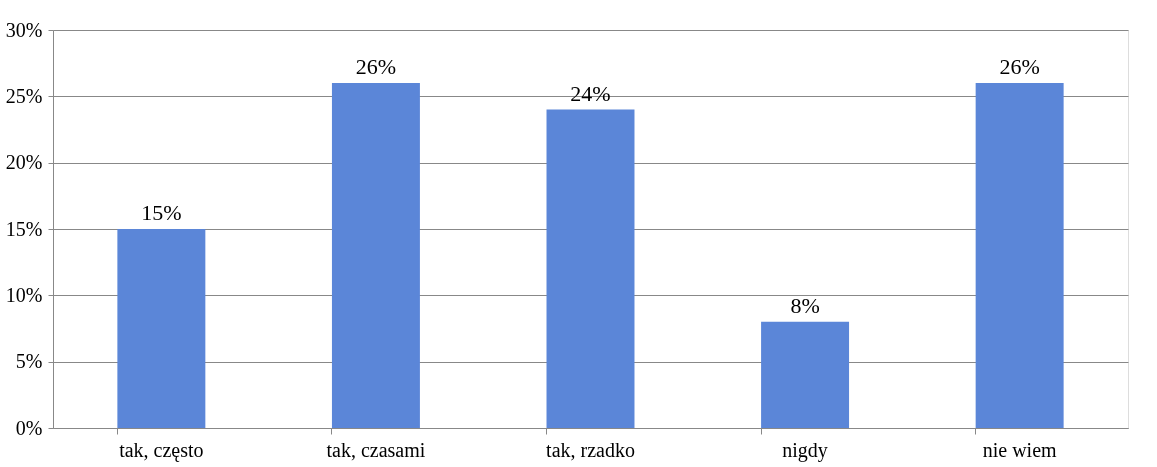 The image size is (1157, 467). Describe the element at coordinates (29, 361) in the screenshot. I see `y-tick-label: 5%` at that location.